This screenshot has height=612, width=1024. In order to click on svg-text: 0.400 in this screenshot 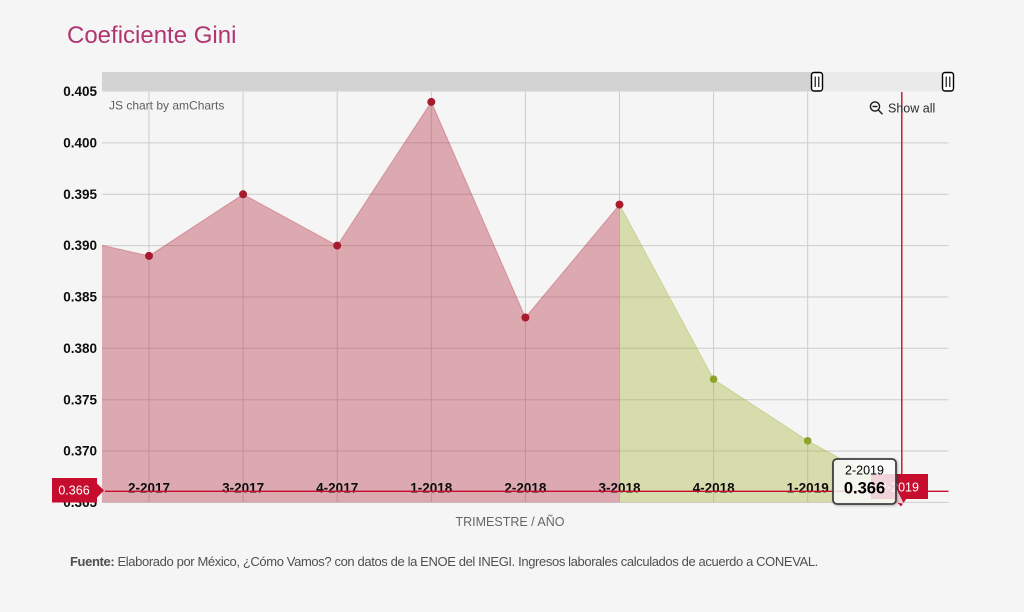, I will do `click(80, 143)`.